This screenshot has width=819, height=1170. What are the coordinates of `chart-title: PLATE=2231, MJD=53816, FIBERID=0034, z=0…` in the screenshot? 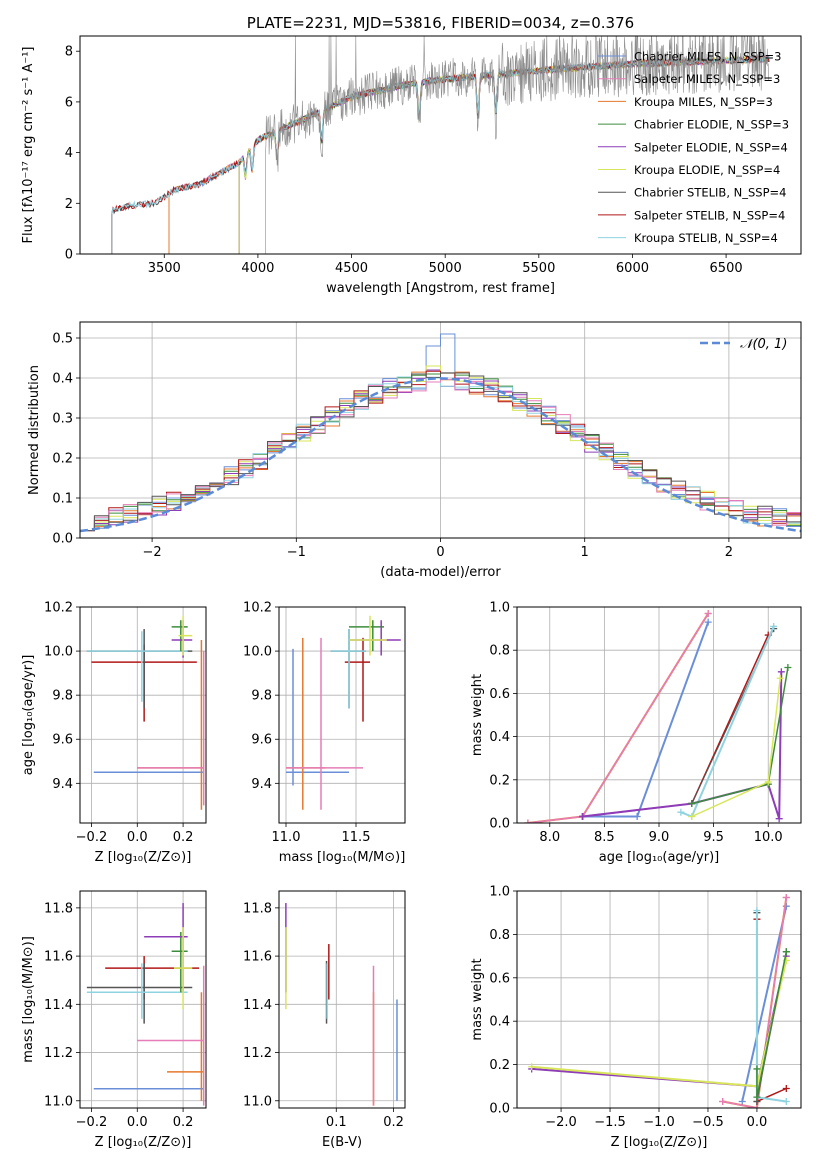 It's located at (440, 23).